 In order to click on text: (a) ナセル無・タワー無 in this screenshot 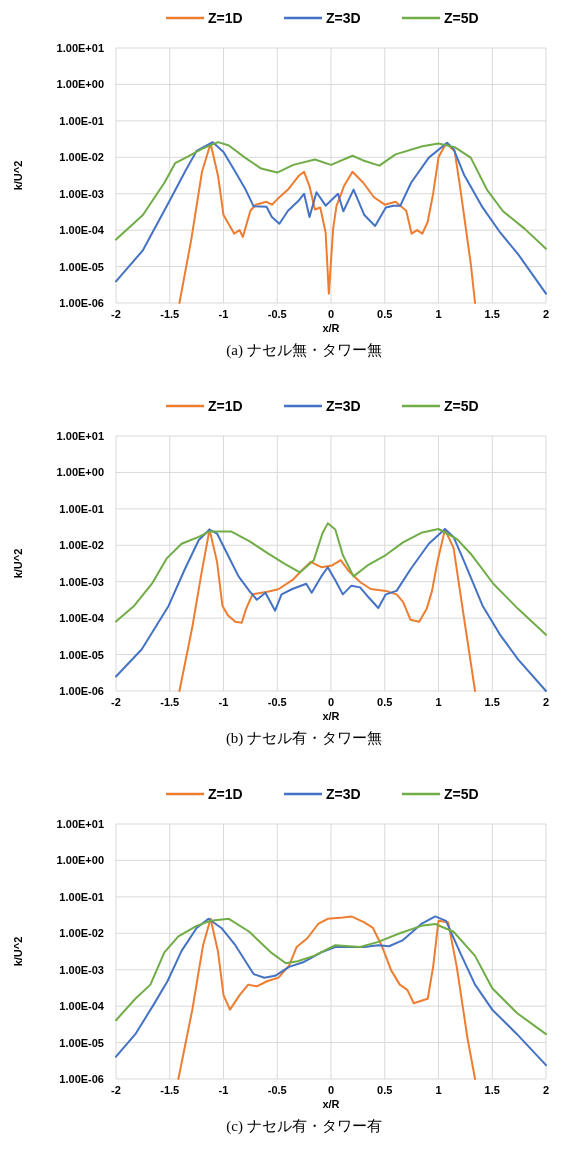, I will do `click(304, 350)`.